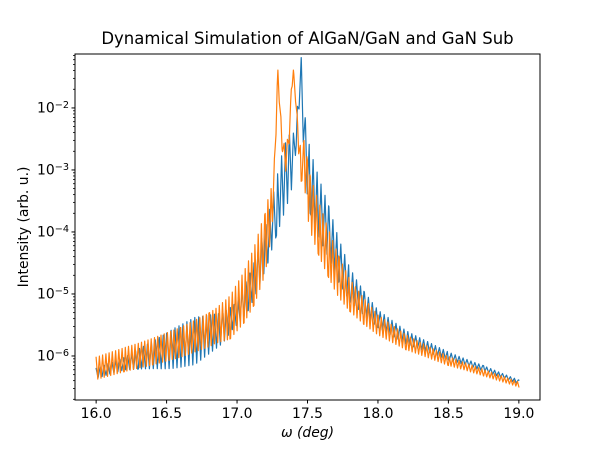 The image size is (600, 454). What do you see at coordinates (237, 414) in the screenshot?
I see `x-tick-label: 17.0` at bounding box center [237, 414].